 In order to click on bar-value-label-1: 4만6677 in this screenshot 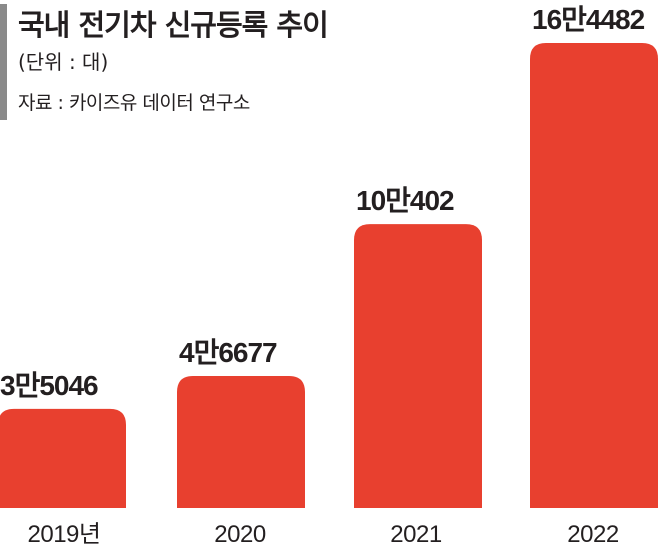, I will do `click(228, 352)`.